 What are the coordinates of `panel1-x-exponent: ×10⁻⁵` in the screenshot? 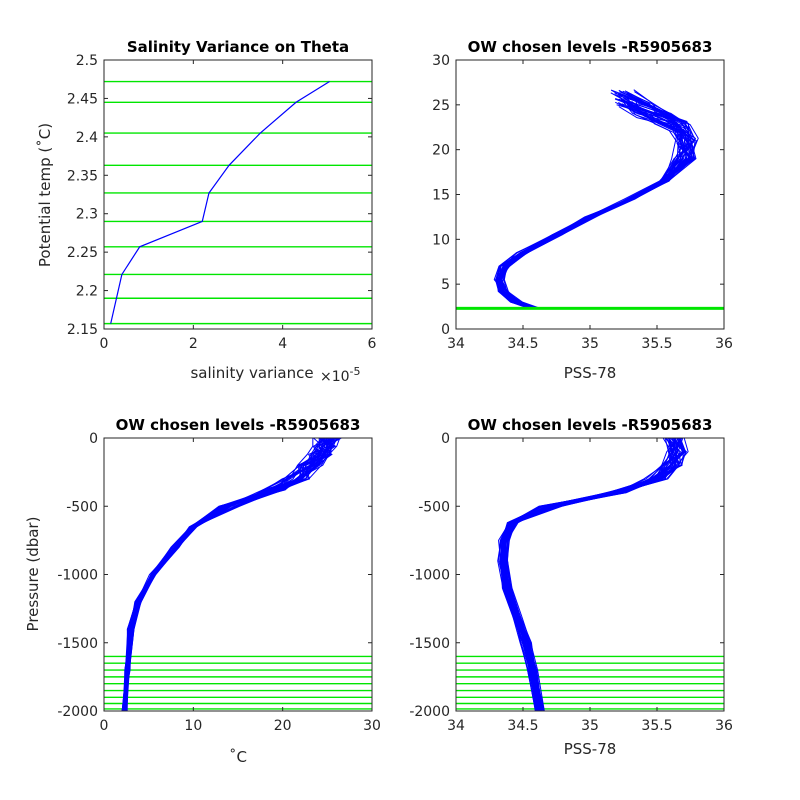 It's located at (340, 375).